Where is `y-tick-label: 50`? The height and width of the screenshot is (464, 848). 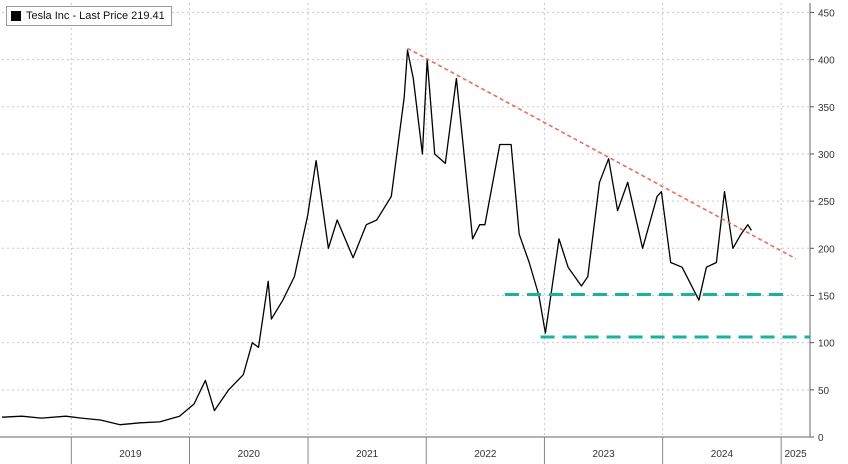 y-tick-label: 50 is located at coordinates (824, 391).